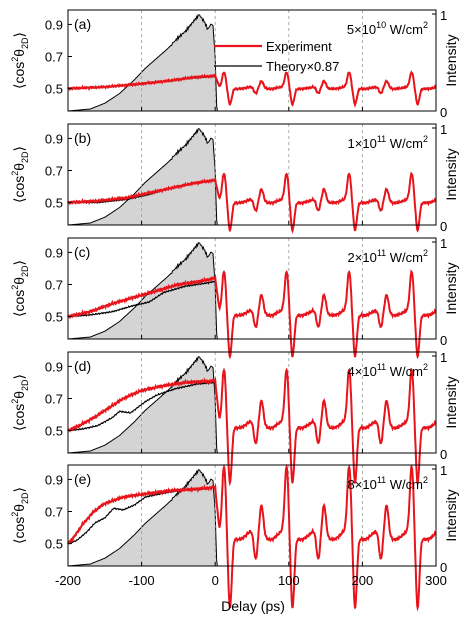 The image size is (463, 629). Describe the element at coordinates (388, 370) in the screenshot. I see `intensity-annotation: 4×1011 W/cm2` at that location.